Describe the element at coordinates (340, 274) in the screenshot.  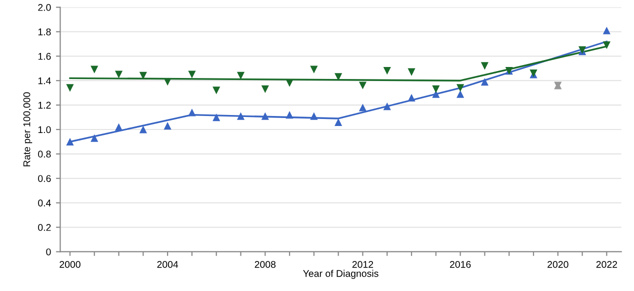
I see `x-axis-title: Year of Diagnosis` at that location.